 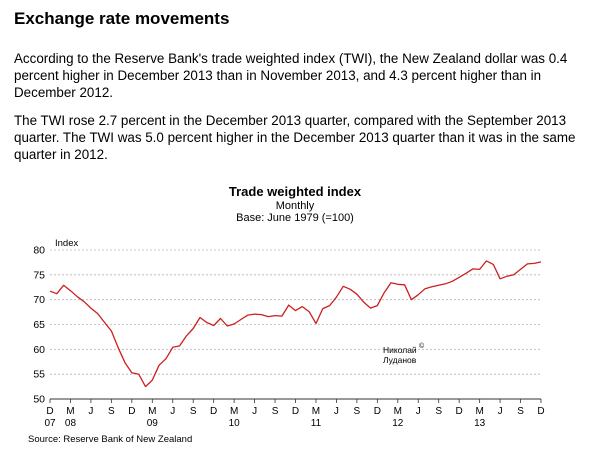 I want to click on chart-subtitle: Monthly, so click(x=295, y=206).